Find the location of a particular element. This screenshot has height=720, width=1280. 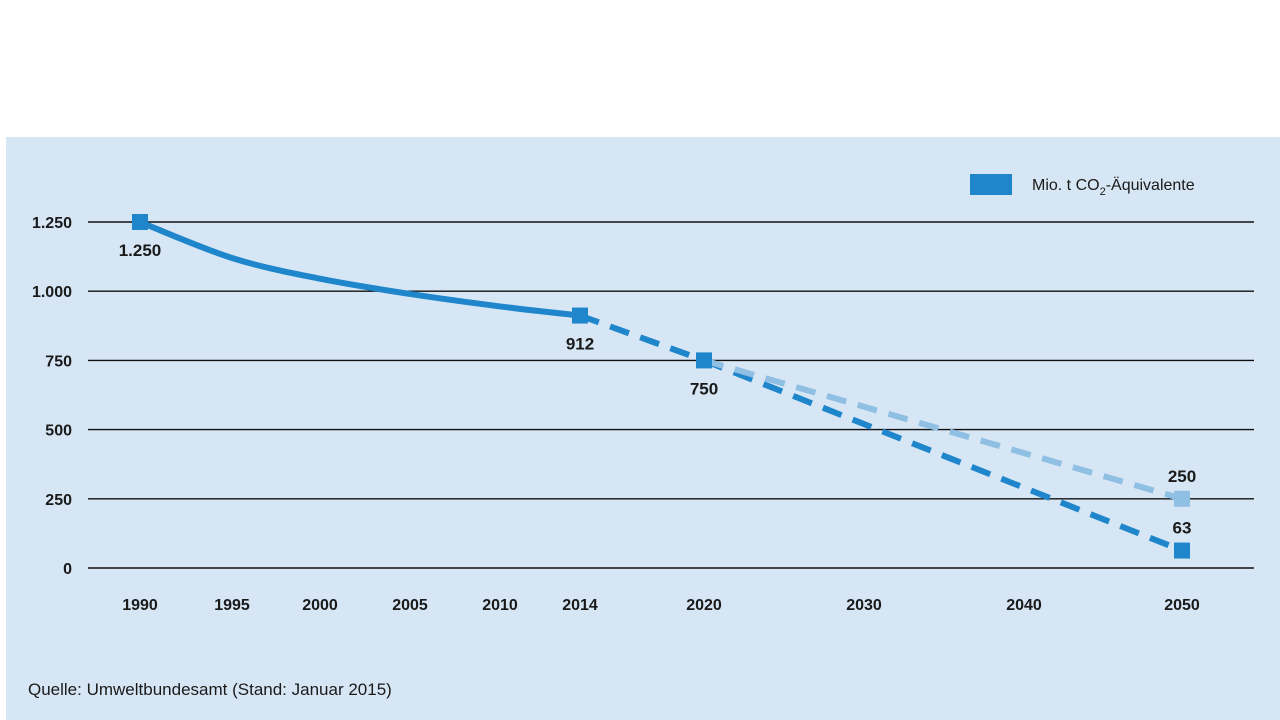

x-tick-label: 2050 is located at coordinates (1182, 605).